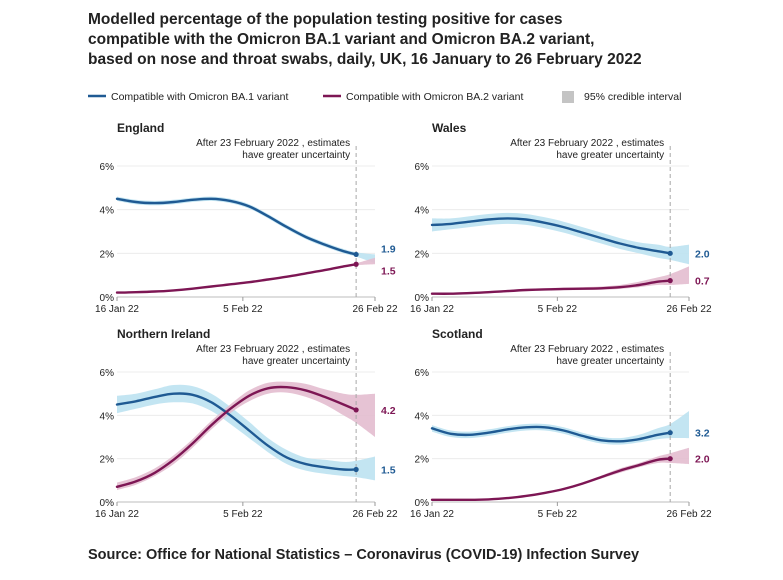 The image size is (783, 580). Describe the element at coordinates (702, 282) in the screenshot. I see `ba2-end-label: 0.7` at that location.